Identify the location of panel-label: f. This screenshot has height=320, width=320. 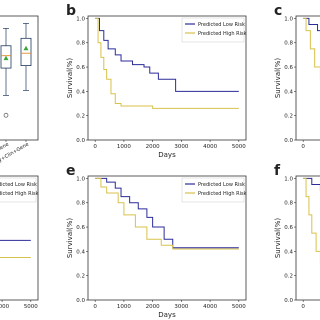
(277, 171).